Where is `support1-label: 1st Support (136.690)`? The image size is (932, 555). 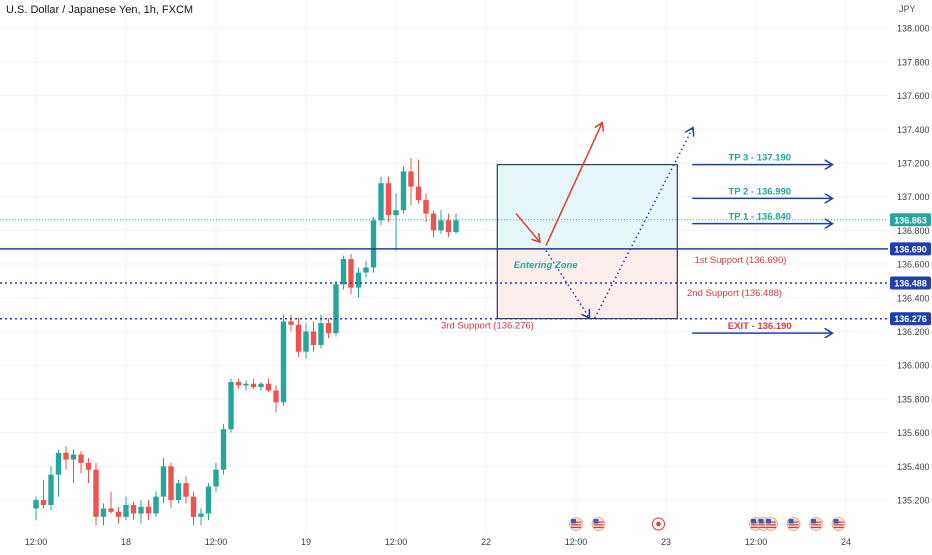
support1-label: 1st Support (136.690) is located at coordinates (741, 260).